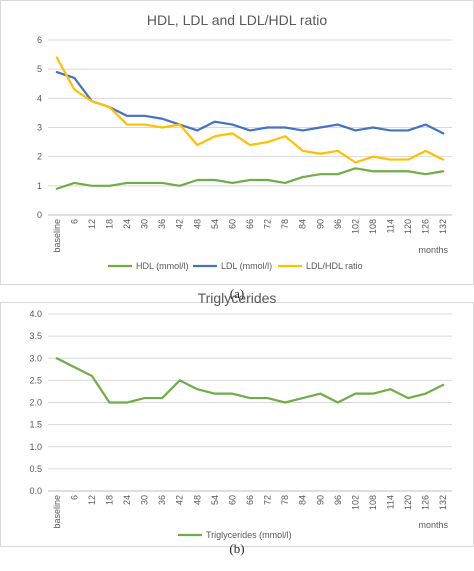  Describe the element at coordinates (35, 469) in the screenshot. I see `chart-b-y-tick-label: 0.5` at that location.